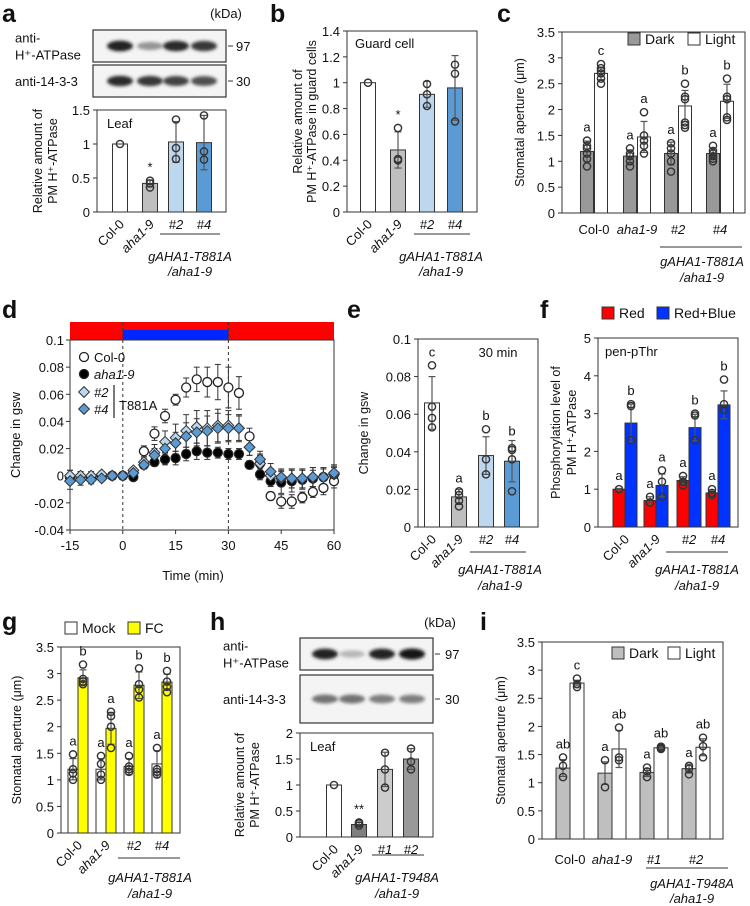 The image size is (750, 906). What do you see at coordinates (334, 545) in the screenshot?
I see `x-tick-label: 60` at bounding box center [334, 545].